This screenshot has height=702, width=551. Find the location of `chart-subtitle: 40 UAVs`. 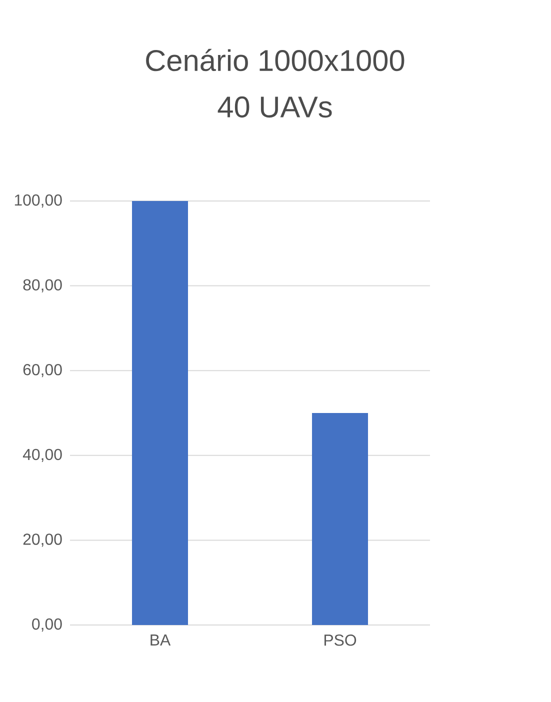

chart-subtitle: 40 UAVs is located at coordinates (275, 107).